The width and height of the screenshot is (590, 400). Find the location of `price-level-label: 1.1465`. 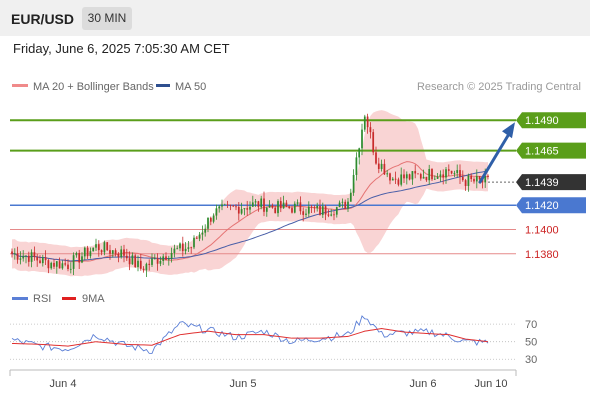

price-level-label: 1.1465 is located at coordinates (551, 150).